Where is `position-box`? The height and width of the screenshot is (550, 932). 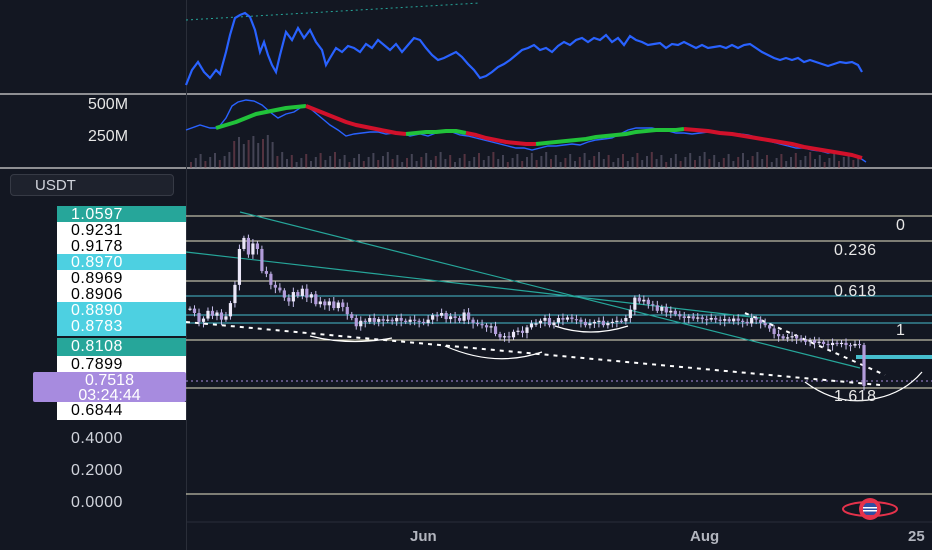 position-box is located at coordinates (894, 357).